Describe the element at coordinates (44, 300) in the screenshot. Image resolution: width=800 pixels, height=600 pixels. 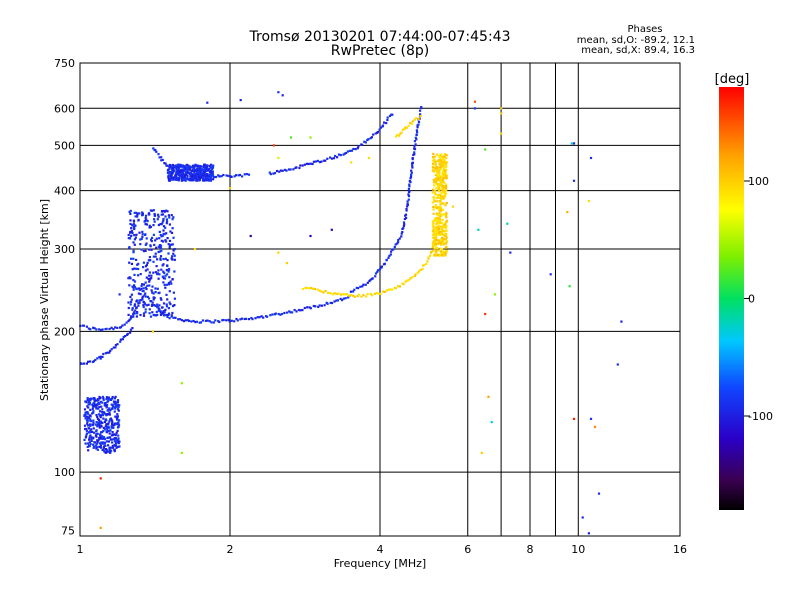
I see `y-axis-label: Stationary phase Virtual Height [km]` at that location.